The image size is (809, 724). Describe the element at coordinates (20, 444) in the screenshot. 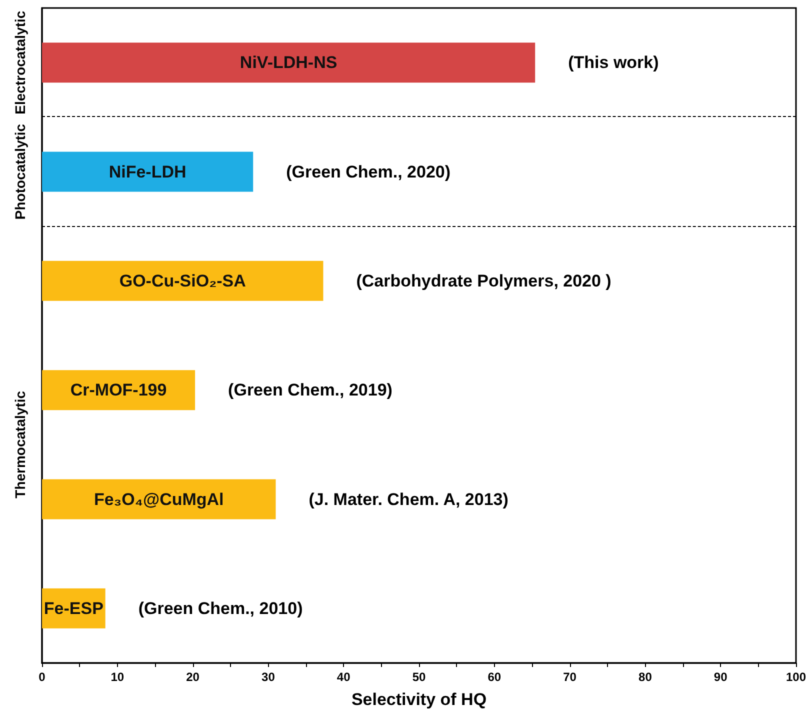

I see `text: Thermocatalytic` at that location.